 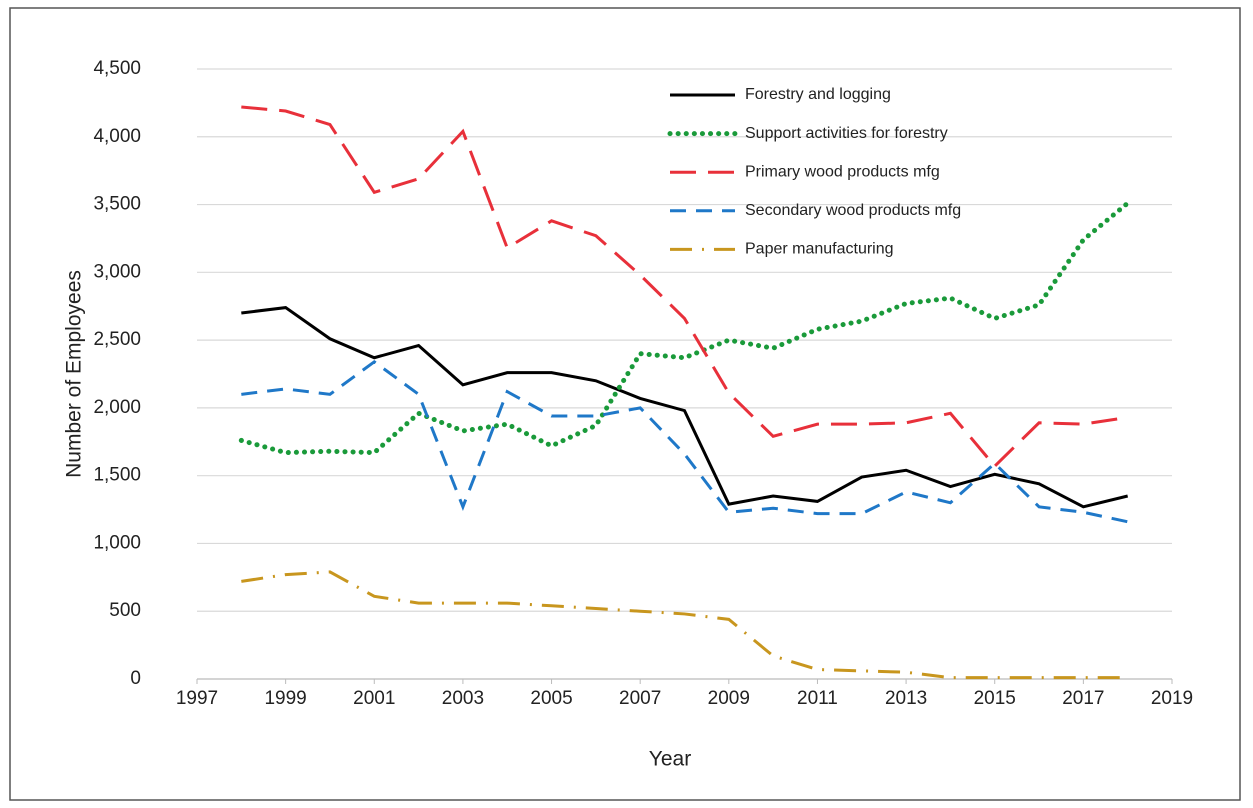 What do you see at coordinates (463, 698) in the screenshot?
I see `x-tick-label: 2003` at bounding box center [463, 698].